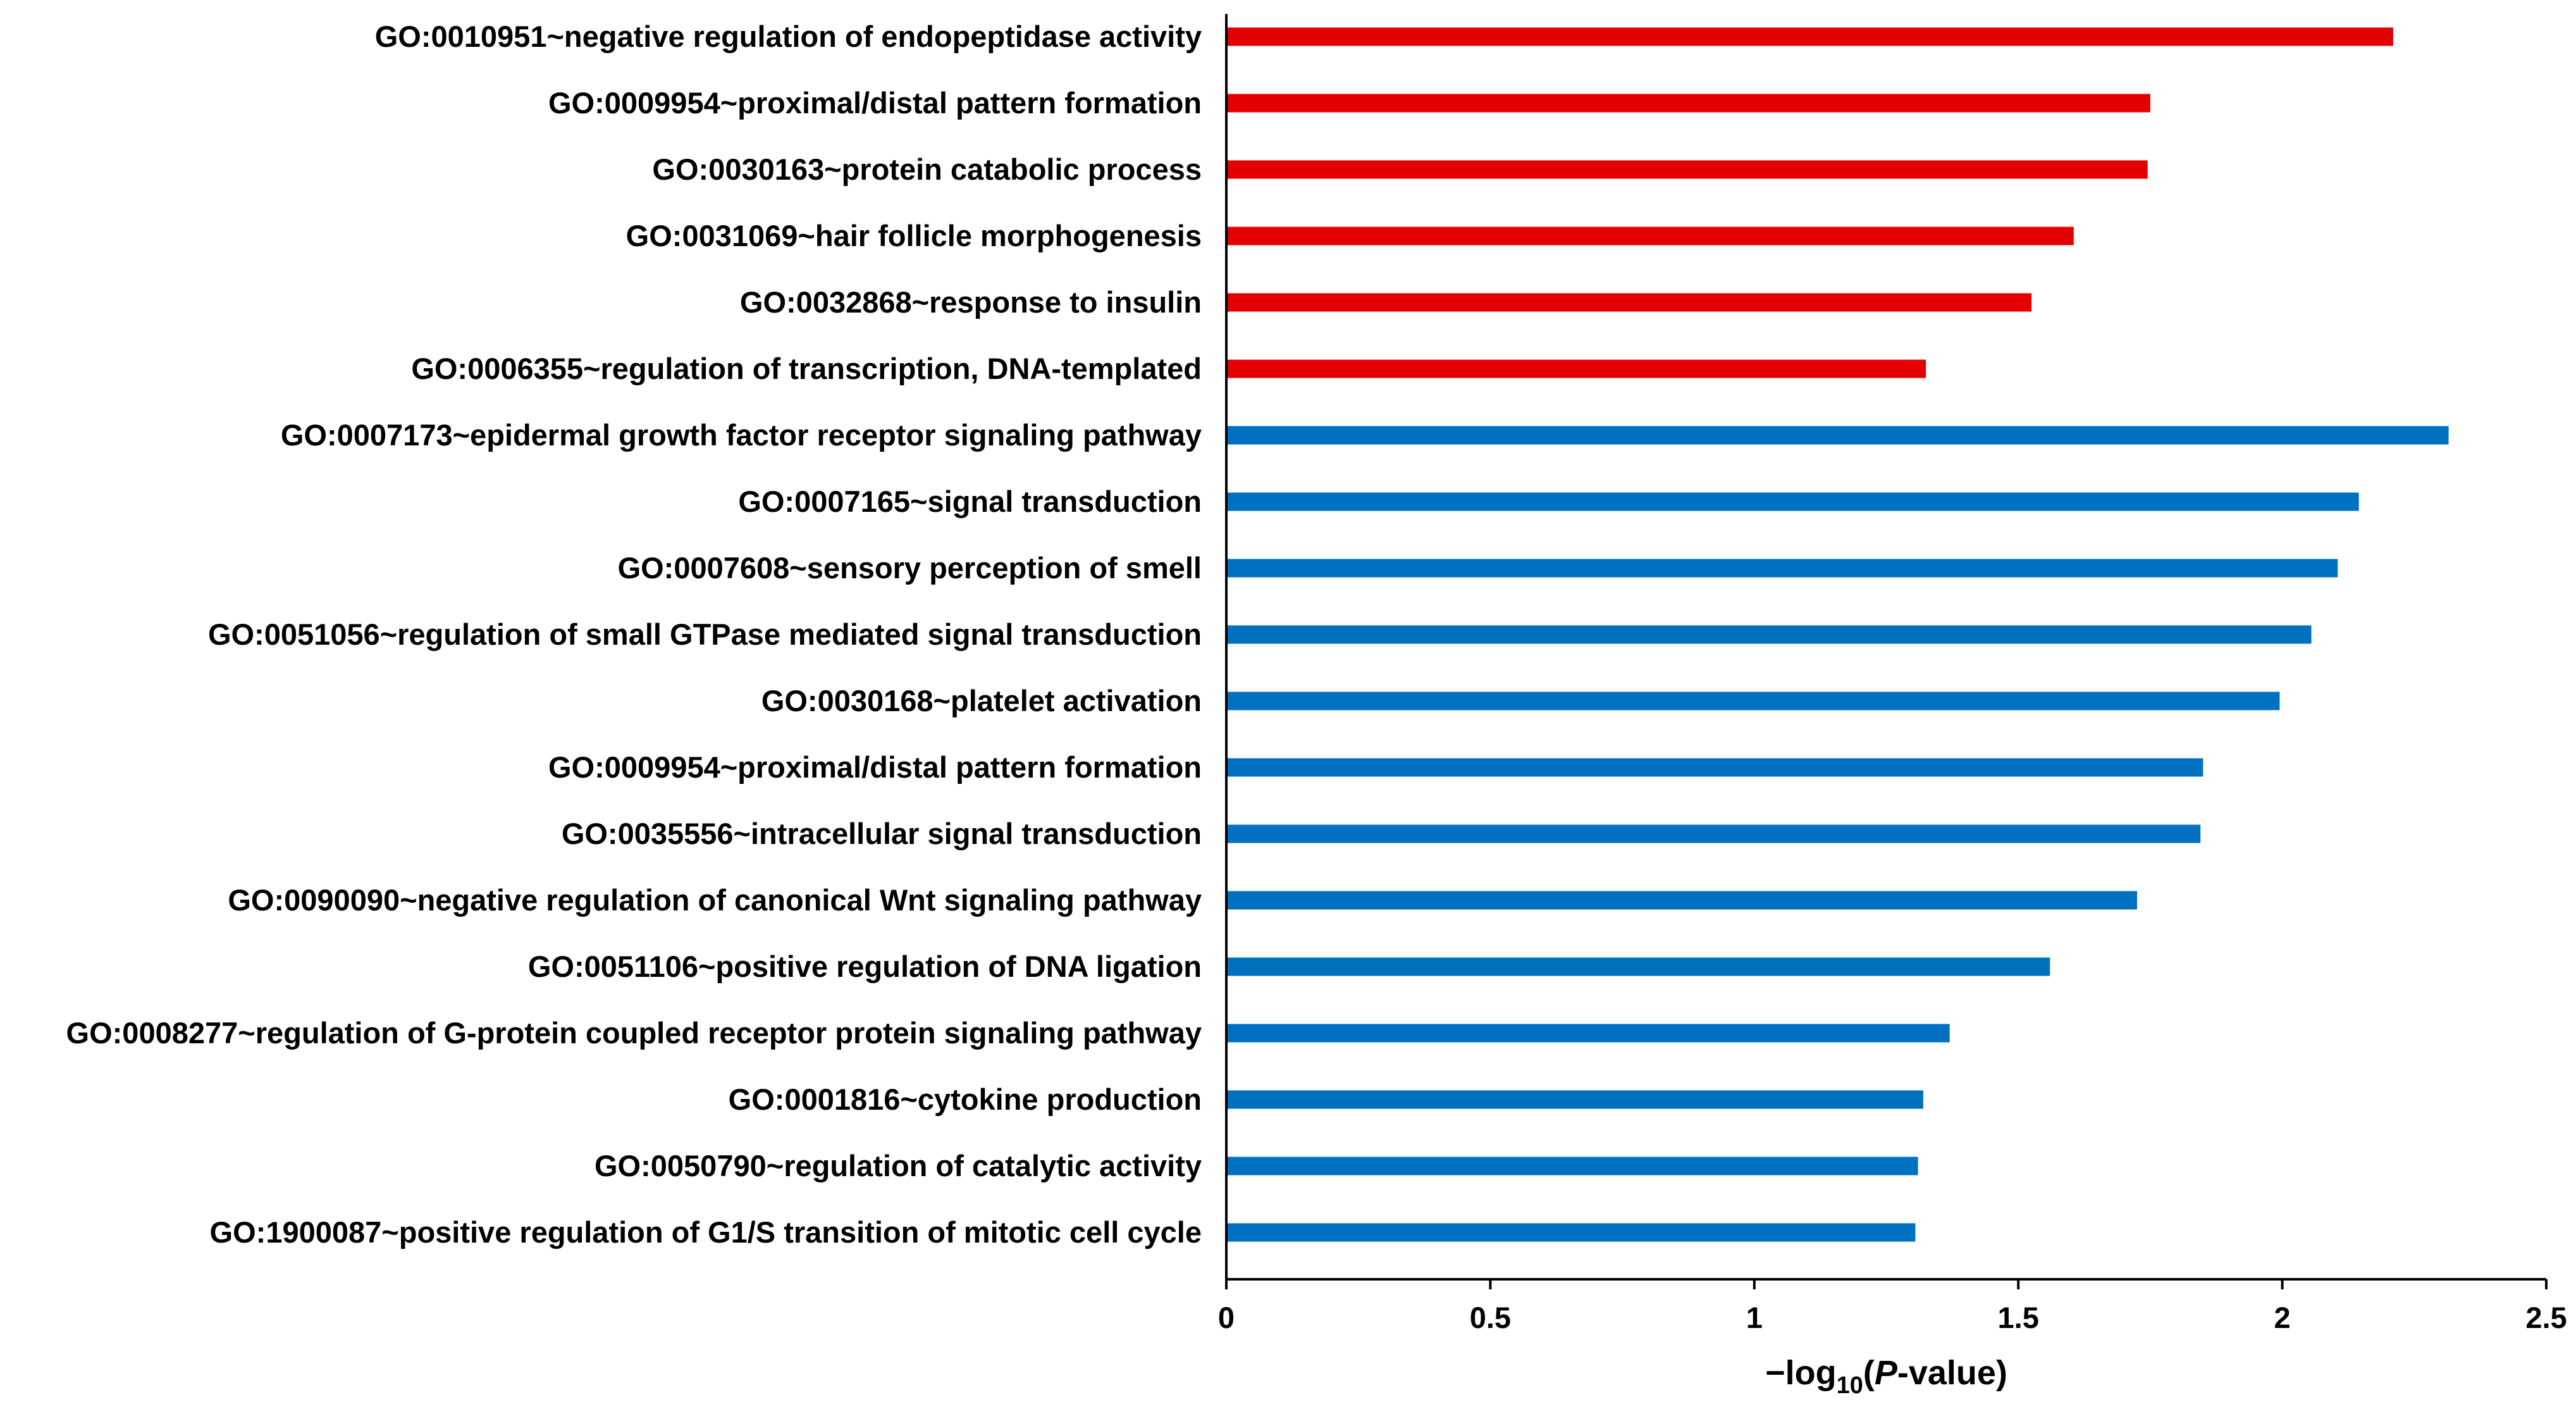 This screenshot has height=1402, width=2576. I want to click on x-ticks-layer: 0 0.5 1 1.5 2 2.5, so click(1892, 1306).